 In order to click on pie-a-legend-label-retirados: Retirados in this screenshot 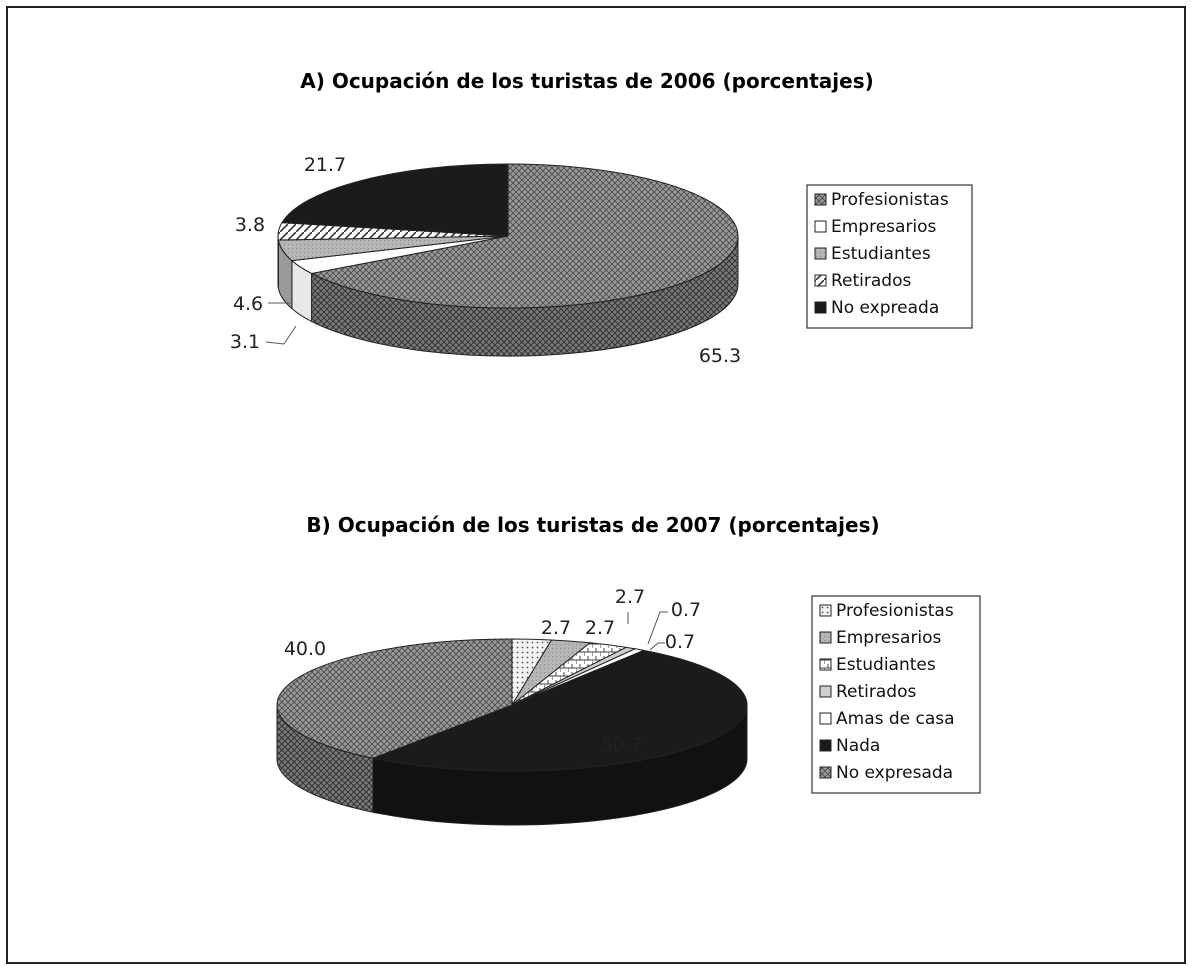, I will do `click(871, 281)`.